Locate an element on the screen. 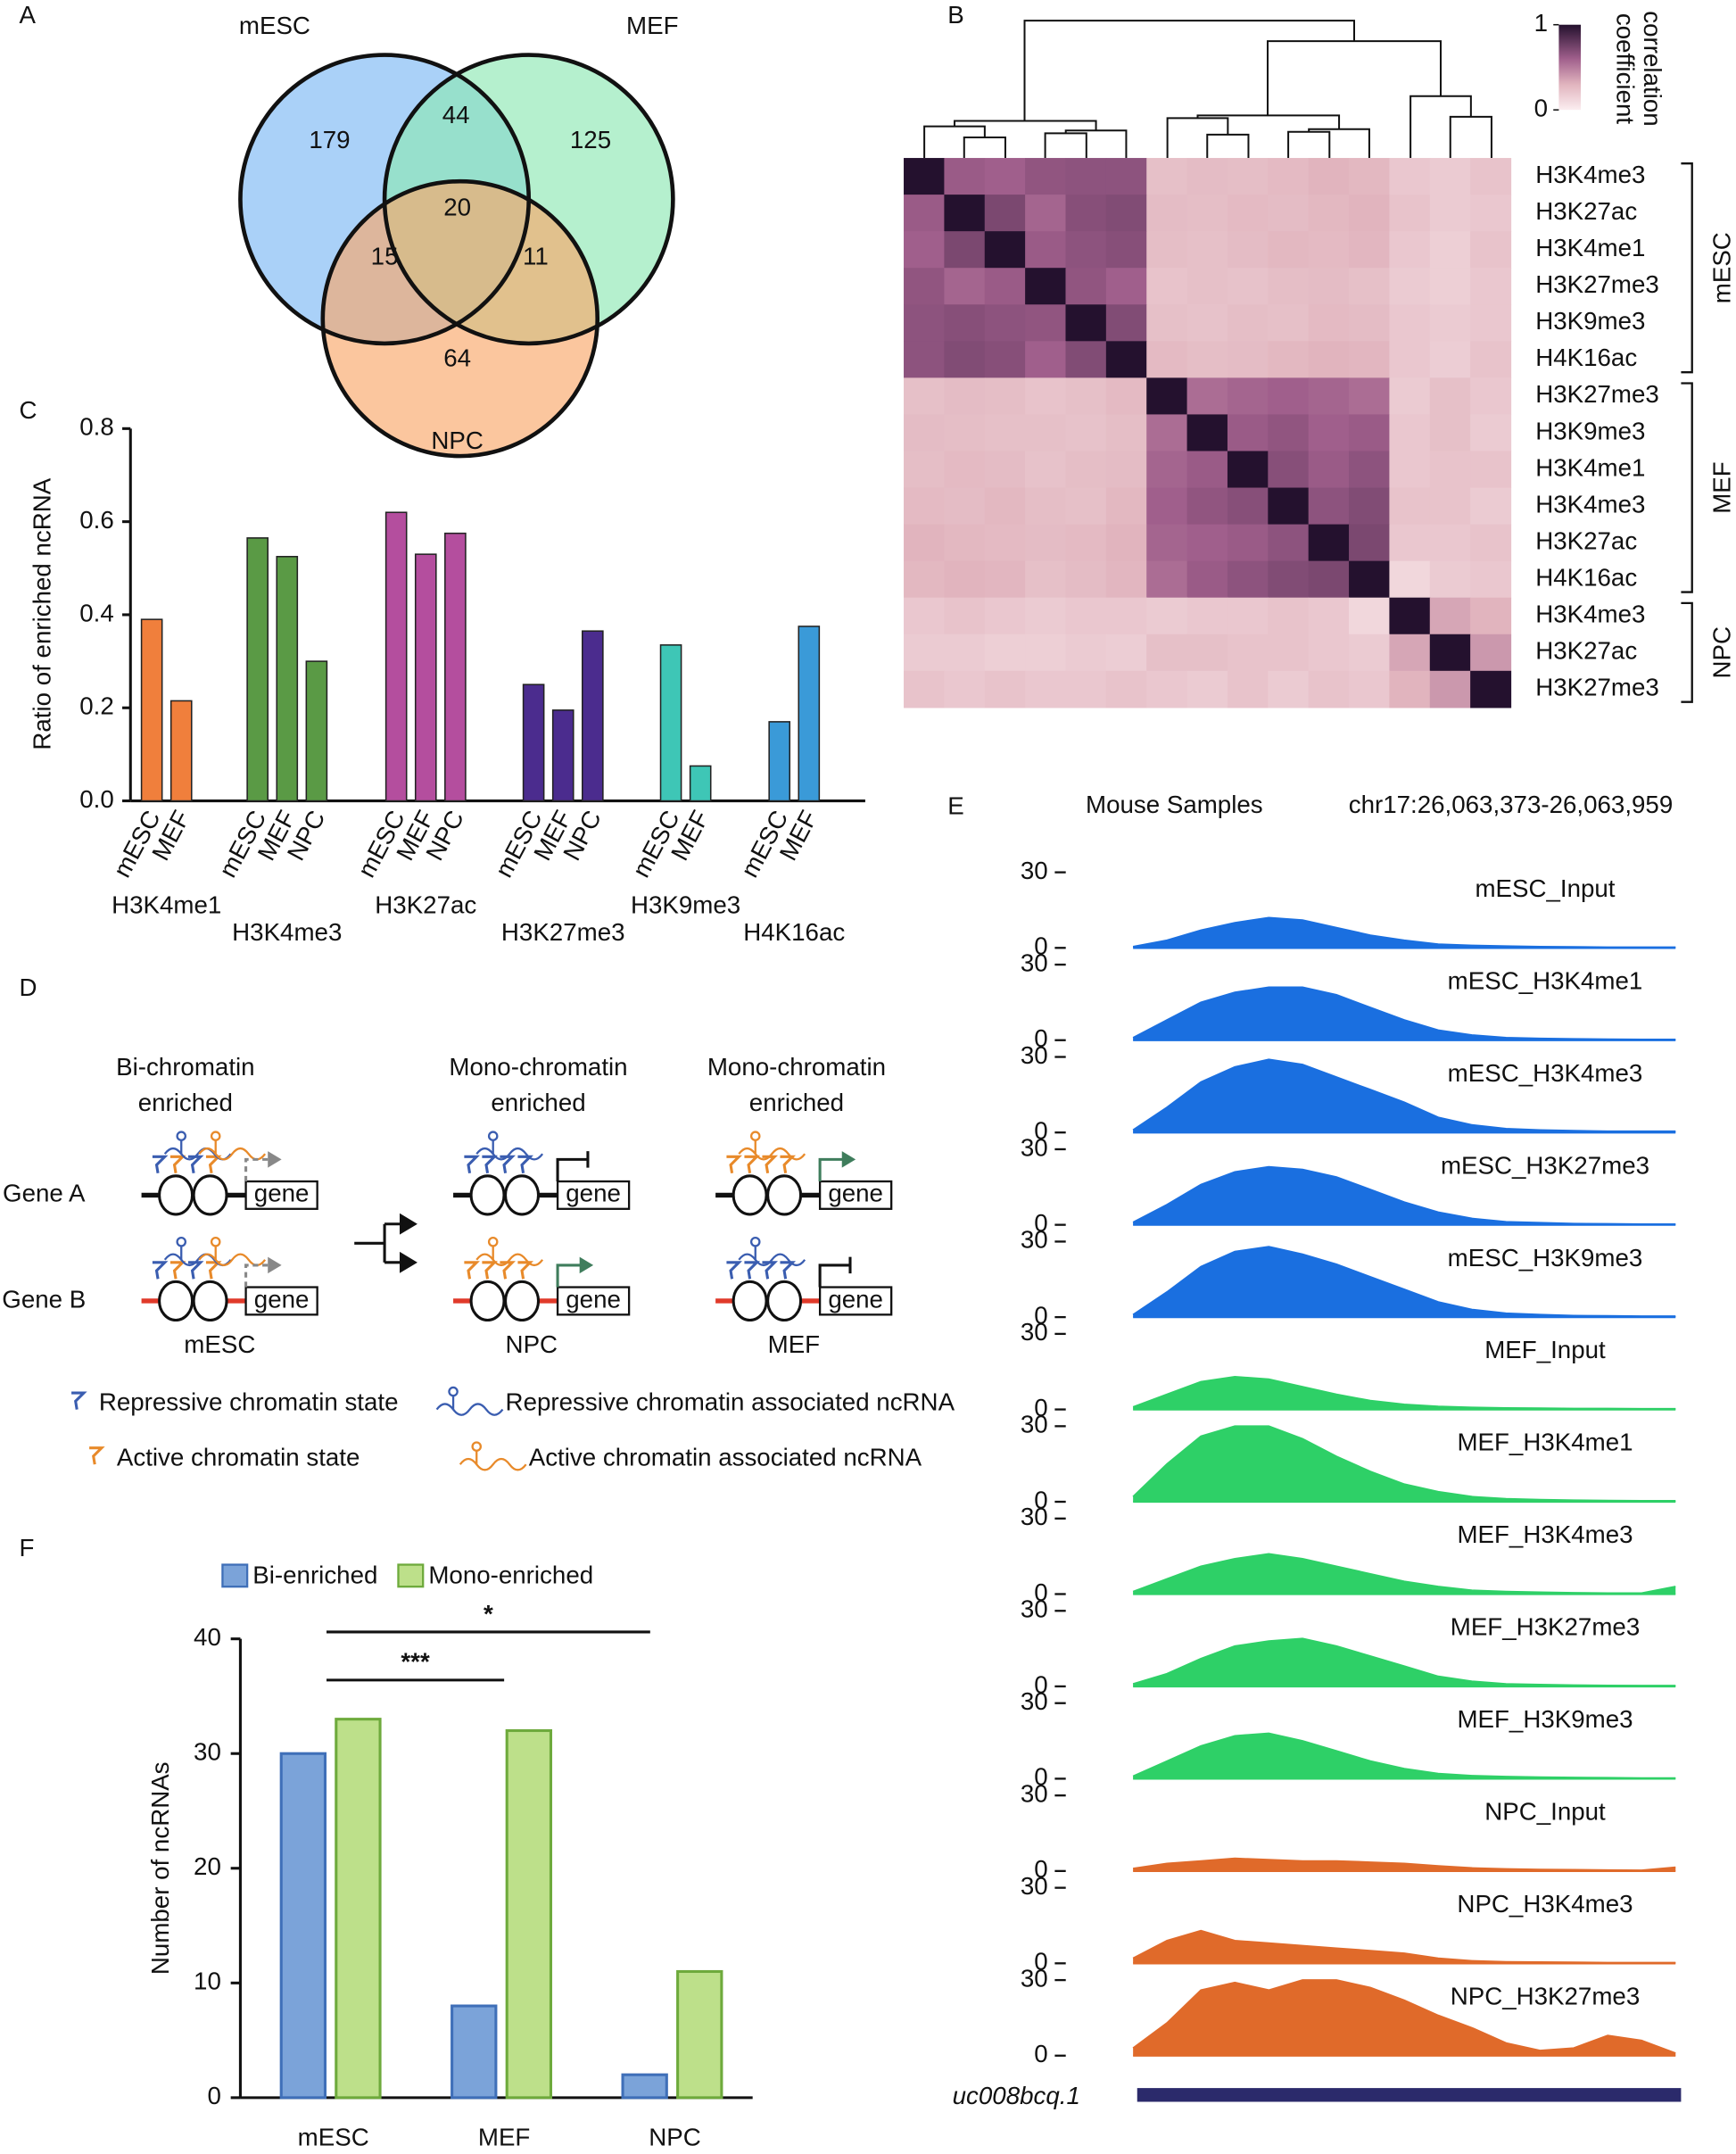  legend-label: Active chromatin associated ncRNA is located at coordinates (725, 1457).